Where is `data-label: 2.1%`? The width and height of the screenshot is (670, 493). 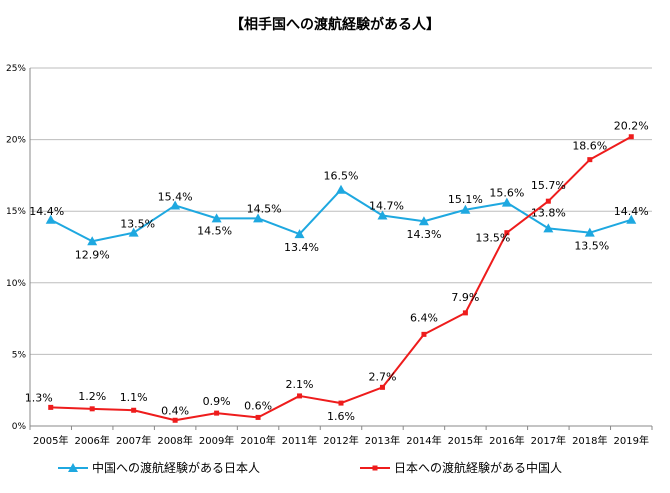
data-label: 2.1% is located at coordinates (300, 384).